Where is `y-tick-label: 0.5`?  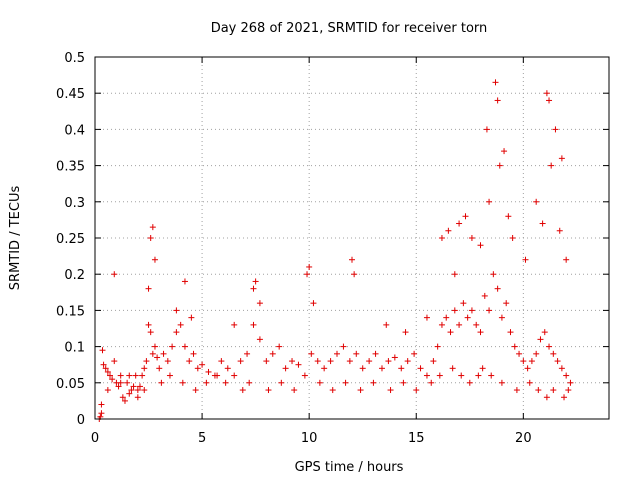 y-tick-label: 0.5 is located at coordinates (74, 58).